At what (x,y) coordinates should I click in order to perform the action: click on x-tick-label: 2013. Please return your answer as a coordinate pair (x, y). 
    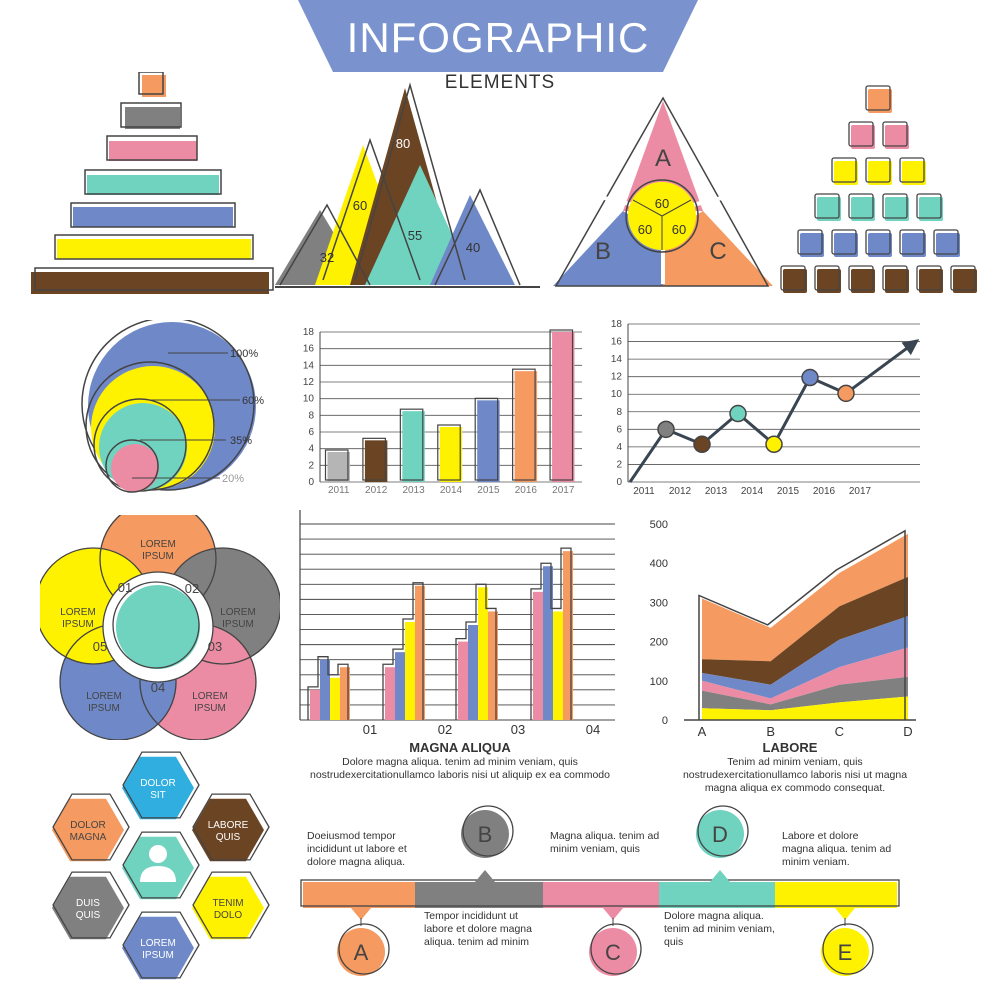
    Looking at the image, I should click on (413, 490).